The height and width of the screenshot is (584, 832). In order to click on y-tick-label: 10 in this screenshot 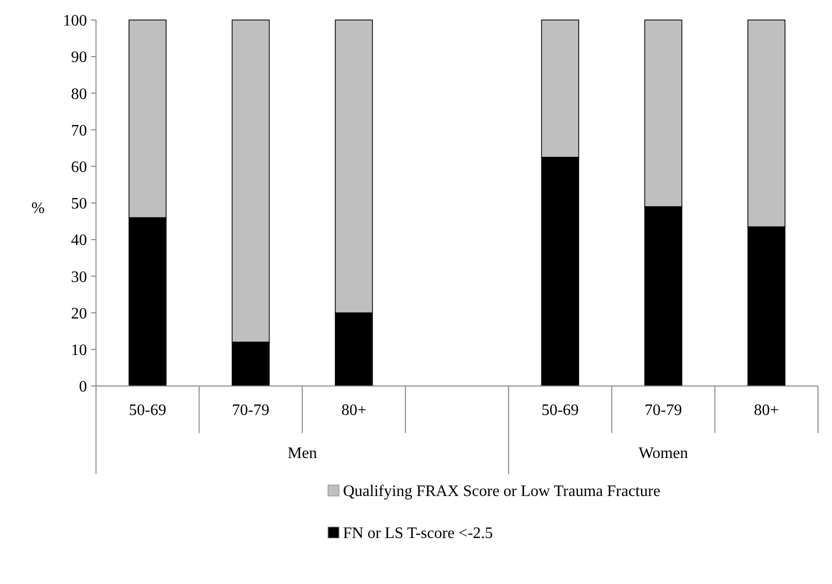, I will do `click(79, 350)`.